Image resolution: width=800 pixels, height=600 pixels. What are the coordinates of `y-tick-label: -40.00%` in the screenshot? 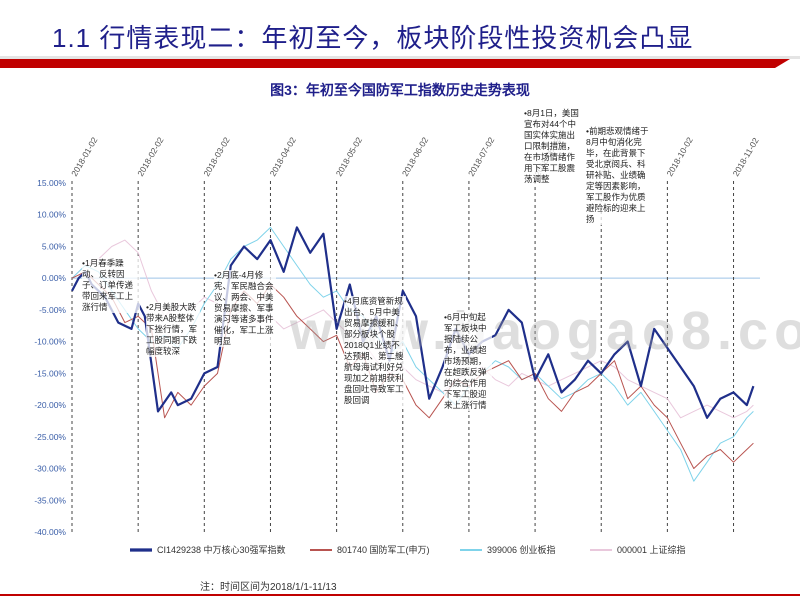 It's located at (50, 532).